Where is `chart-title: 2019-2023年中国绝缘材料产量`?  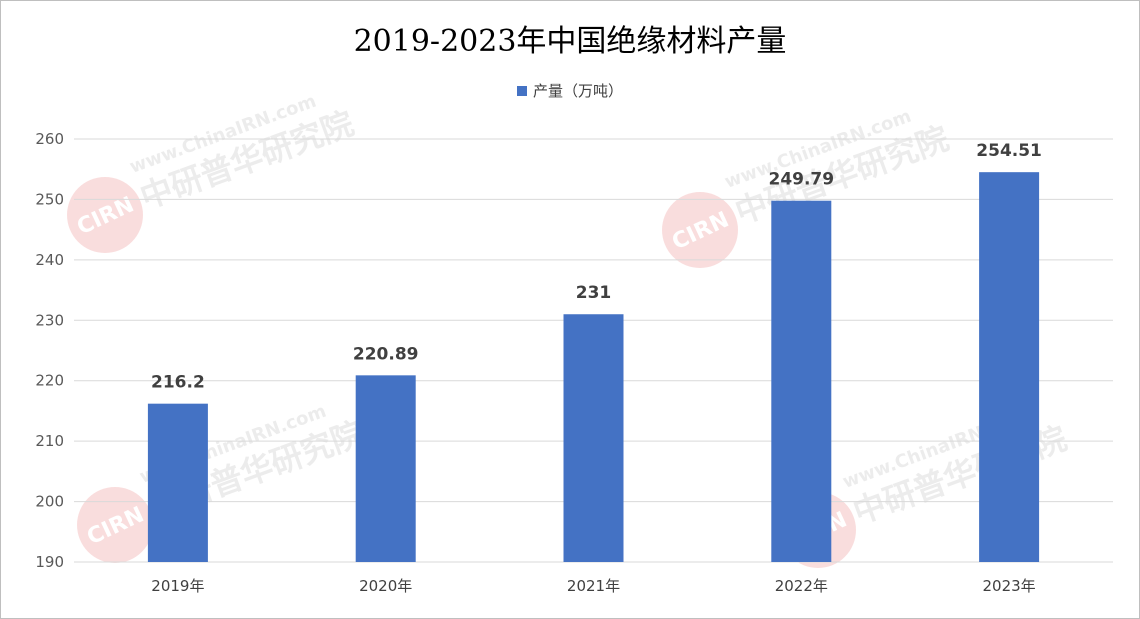 chart-title: 2019-2023年中国绝缘材料产量 is located at coordinates (570, 41).